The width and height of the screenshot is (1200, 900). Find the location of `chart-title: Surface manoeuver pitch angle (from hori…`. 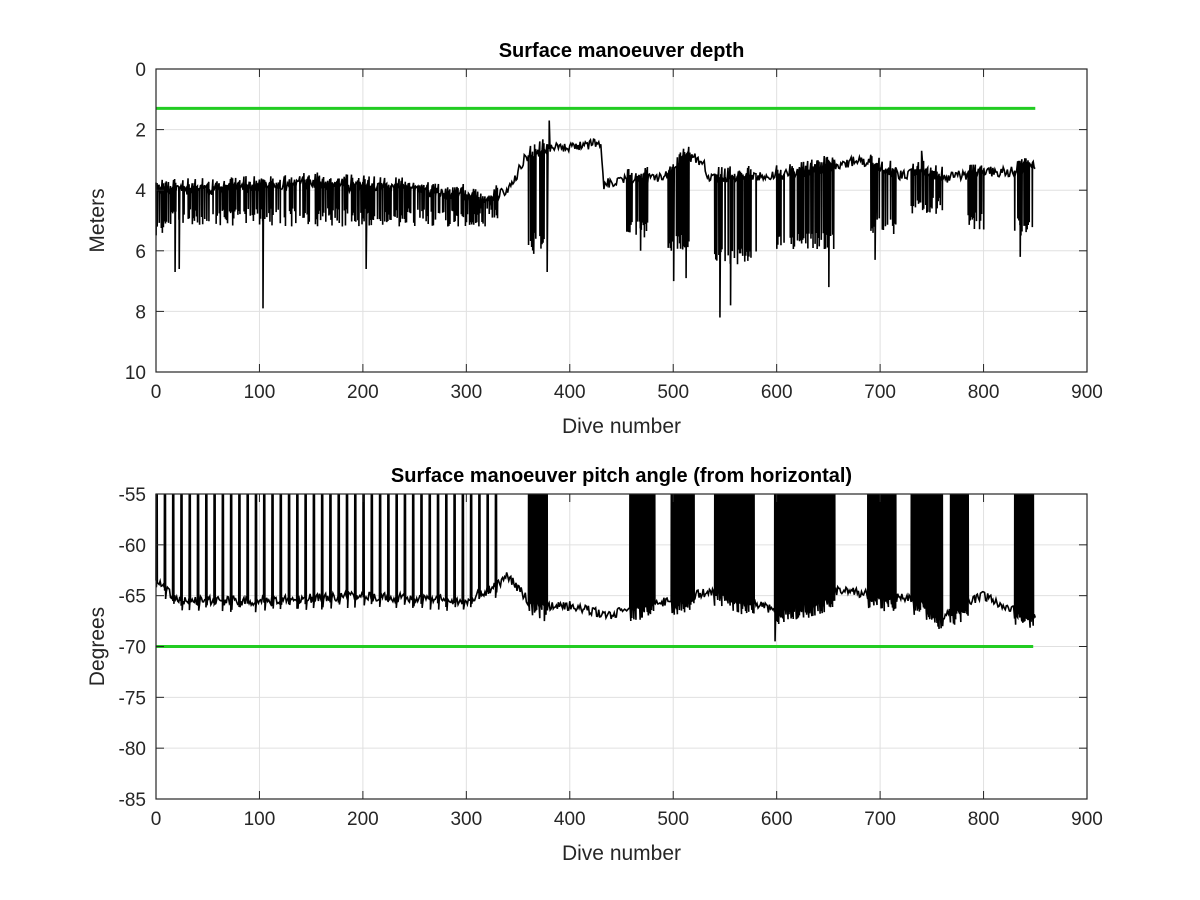

chart-title: Surface manoeuver pitch angle (from hori… is located at coordinates (621, 476).